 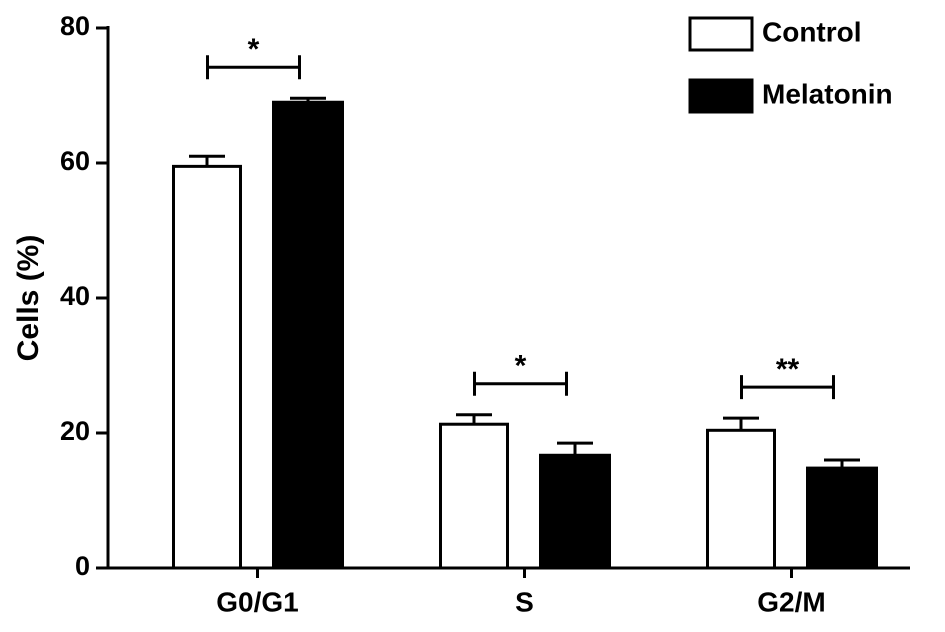 I want to click on y-axis-label: Cells (%), so click(x=28, y=298).